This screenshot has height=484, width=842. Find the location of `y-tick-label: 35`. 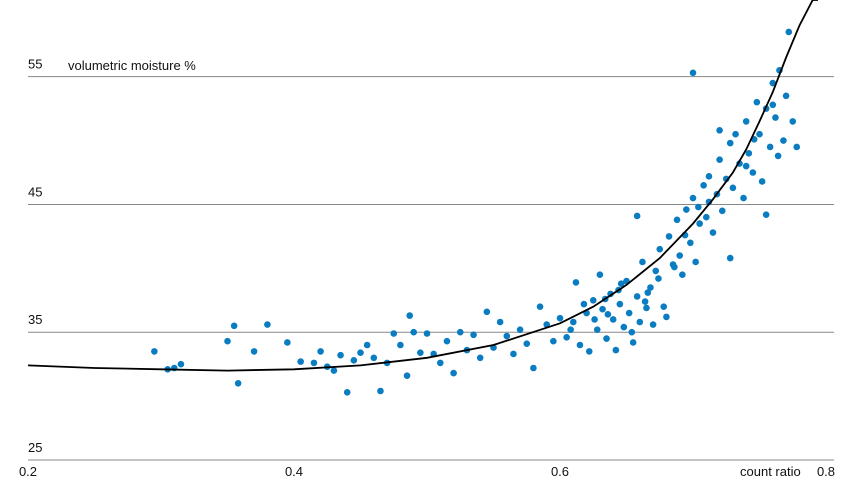

y-tick-label: 35 is located at coordinates (35, 319).